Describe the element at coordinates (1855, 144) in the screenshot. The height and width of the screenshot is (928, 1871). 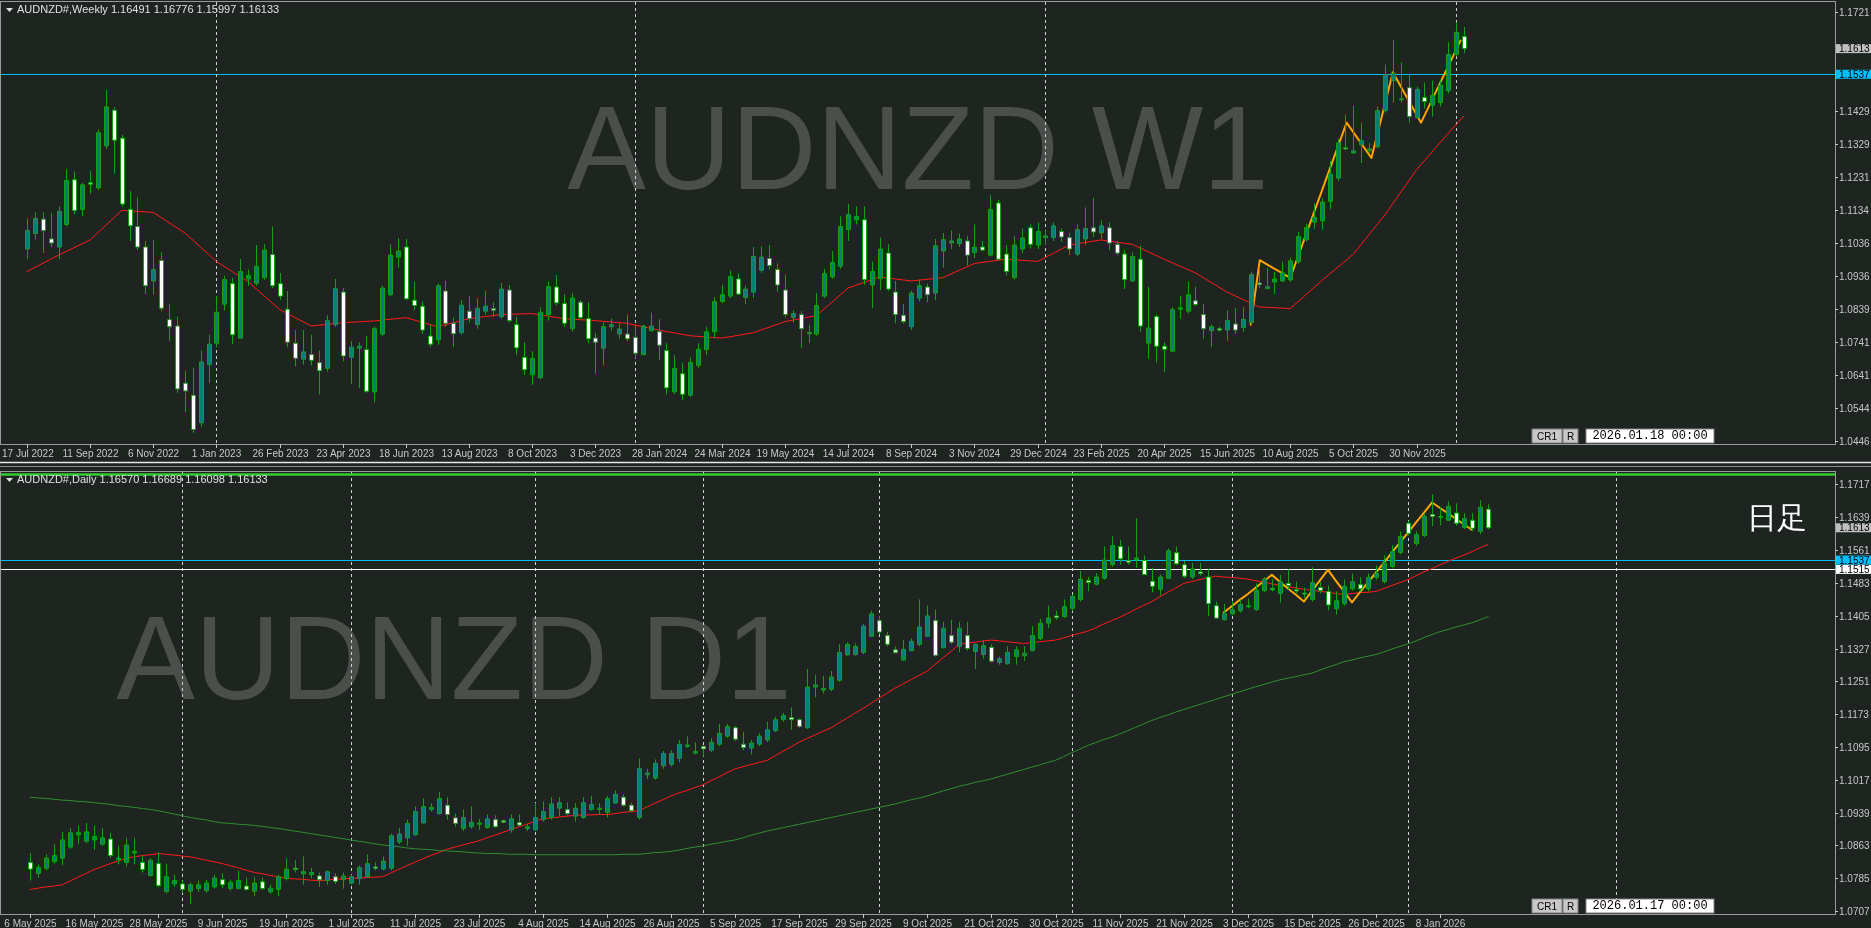
I see `y-tick-label: 1.1329` at that location.